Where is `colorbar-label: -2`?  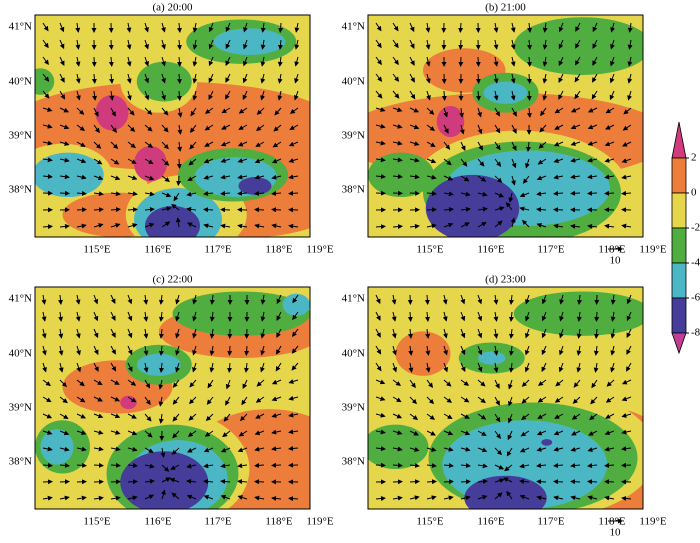 colorbar-label: -2 is located at coordinates (695, 228).